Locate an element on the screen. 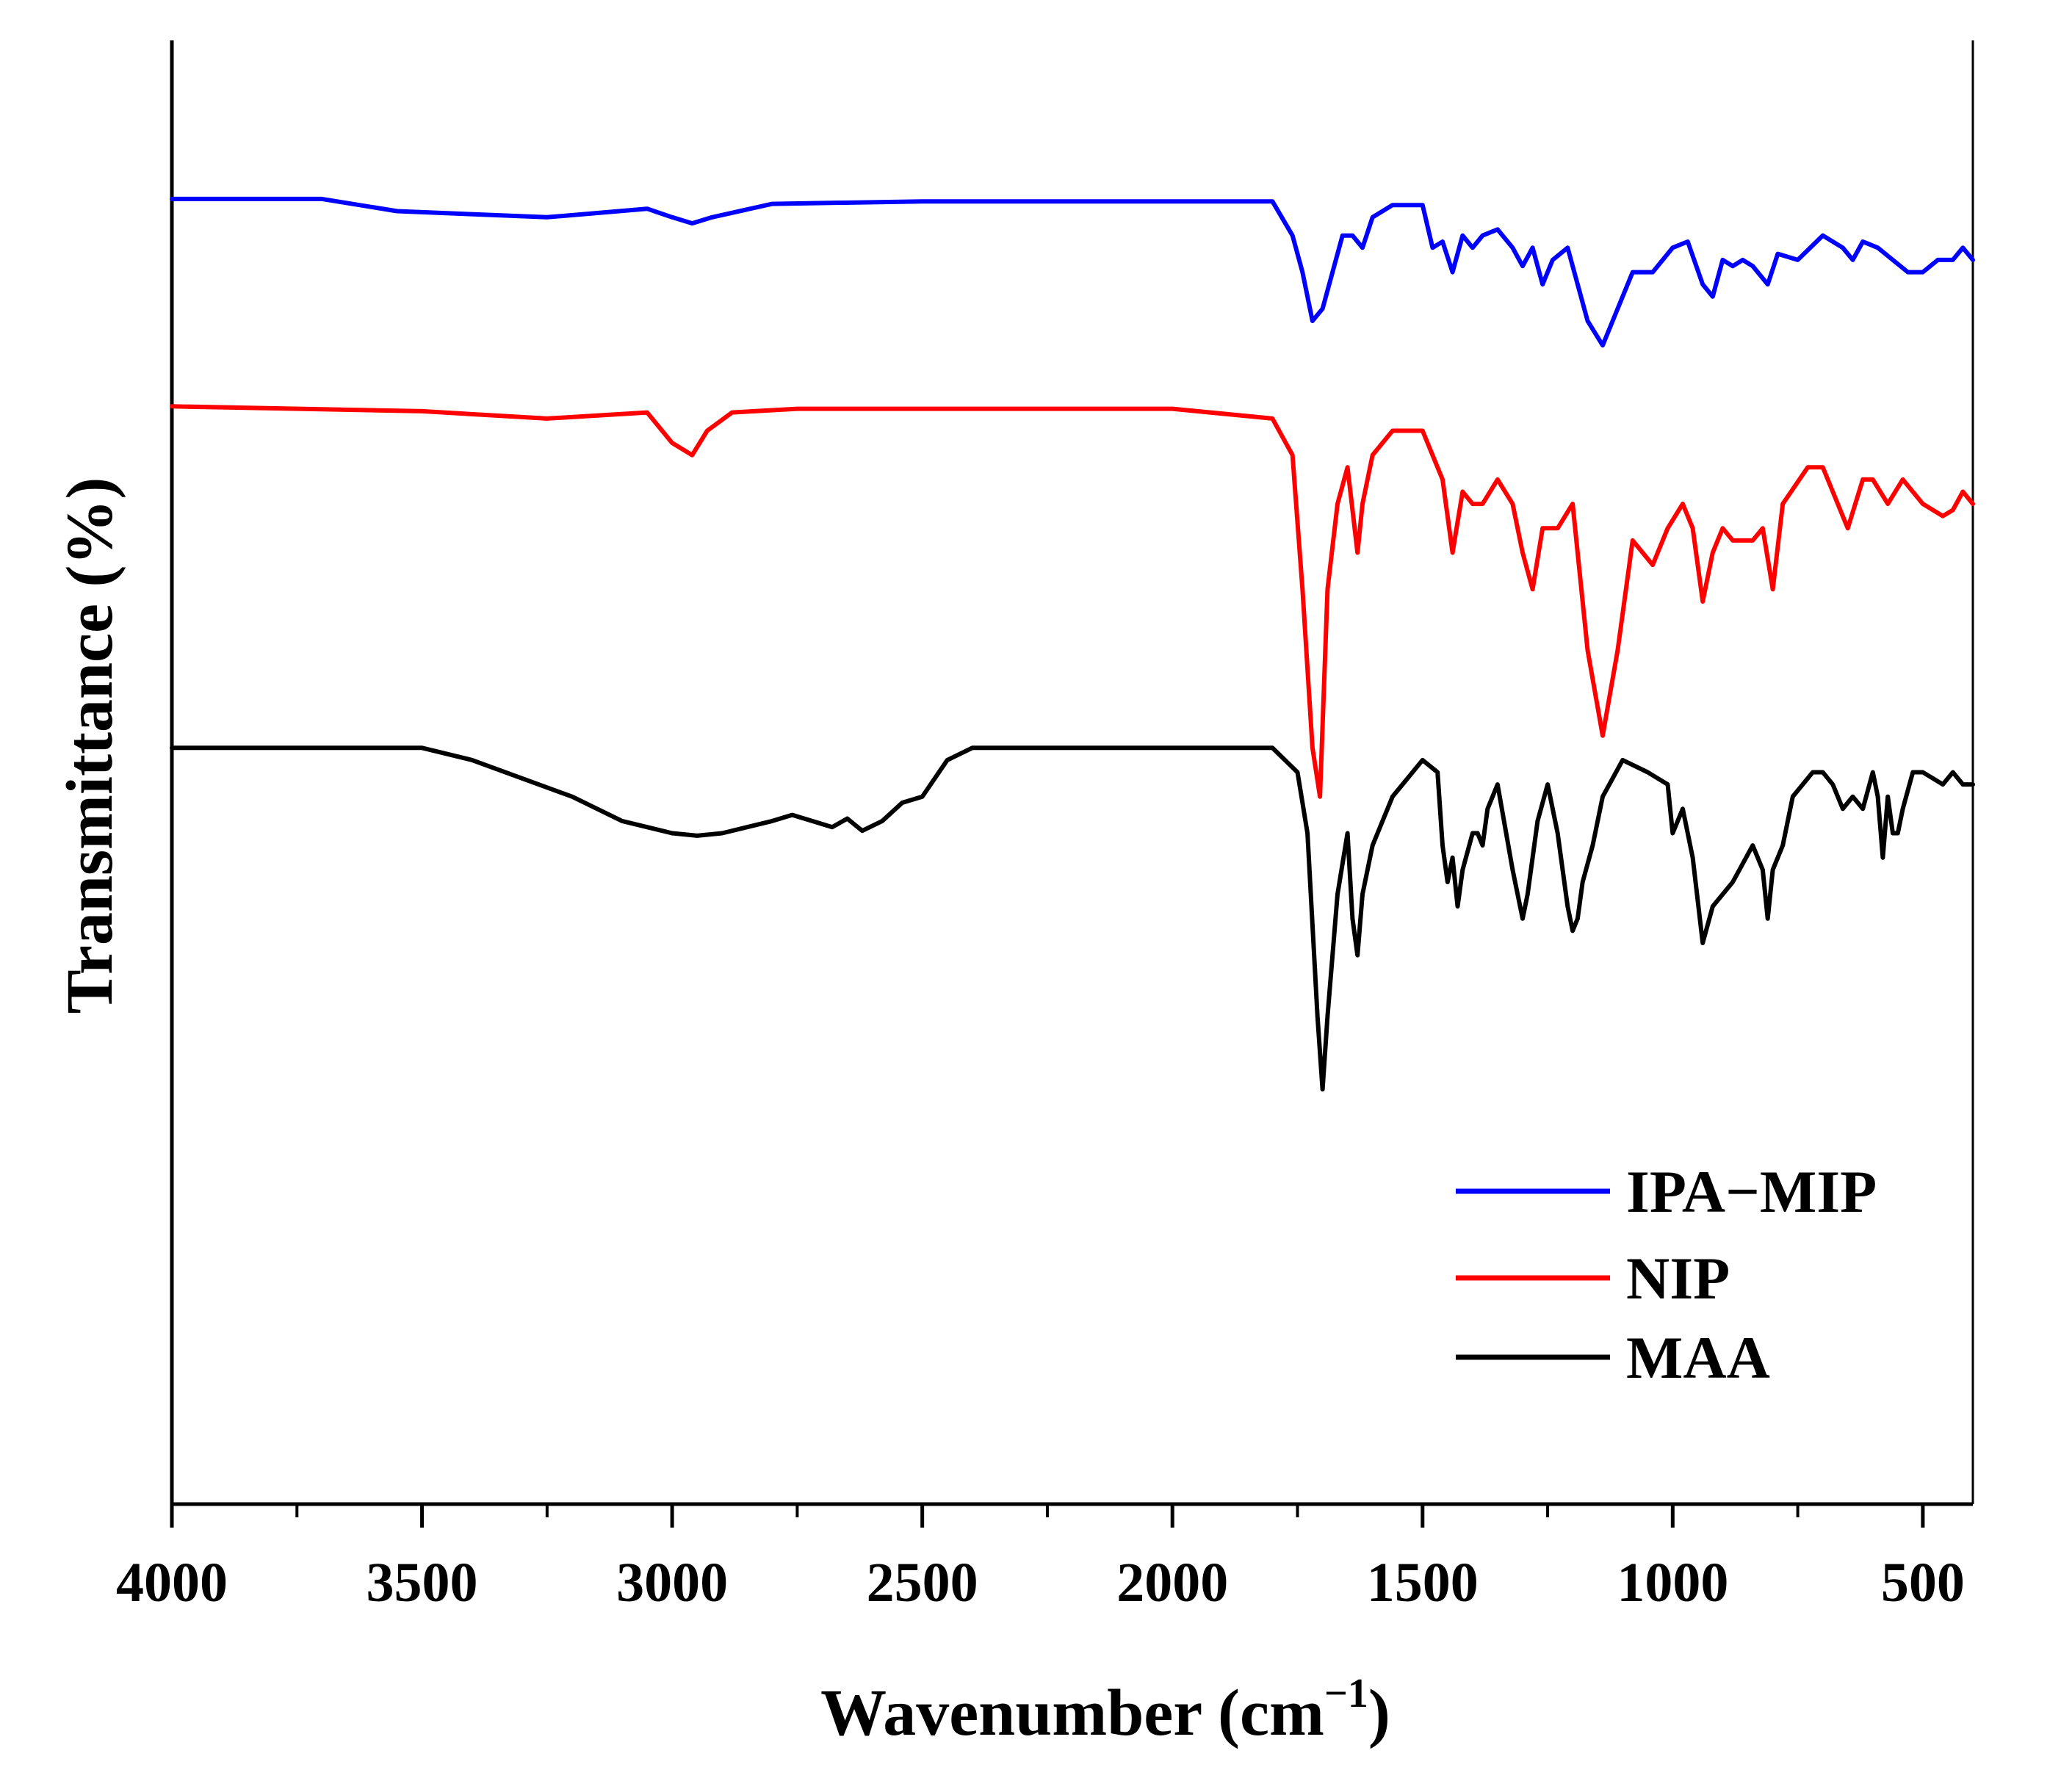 This screenshot has height=1792, width=2061. x-tick-label: 3500 is located at coordinates (422, 1583).